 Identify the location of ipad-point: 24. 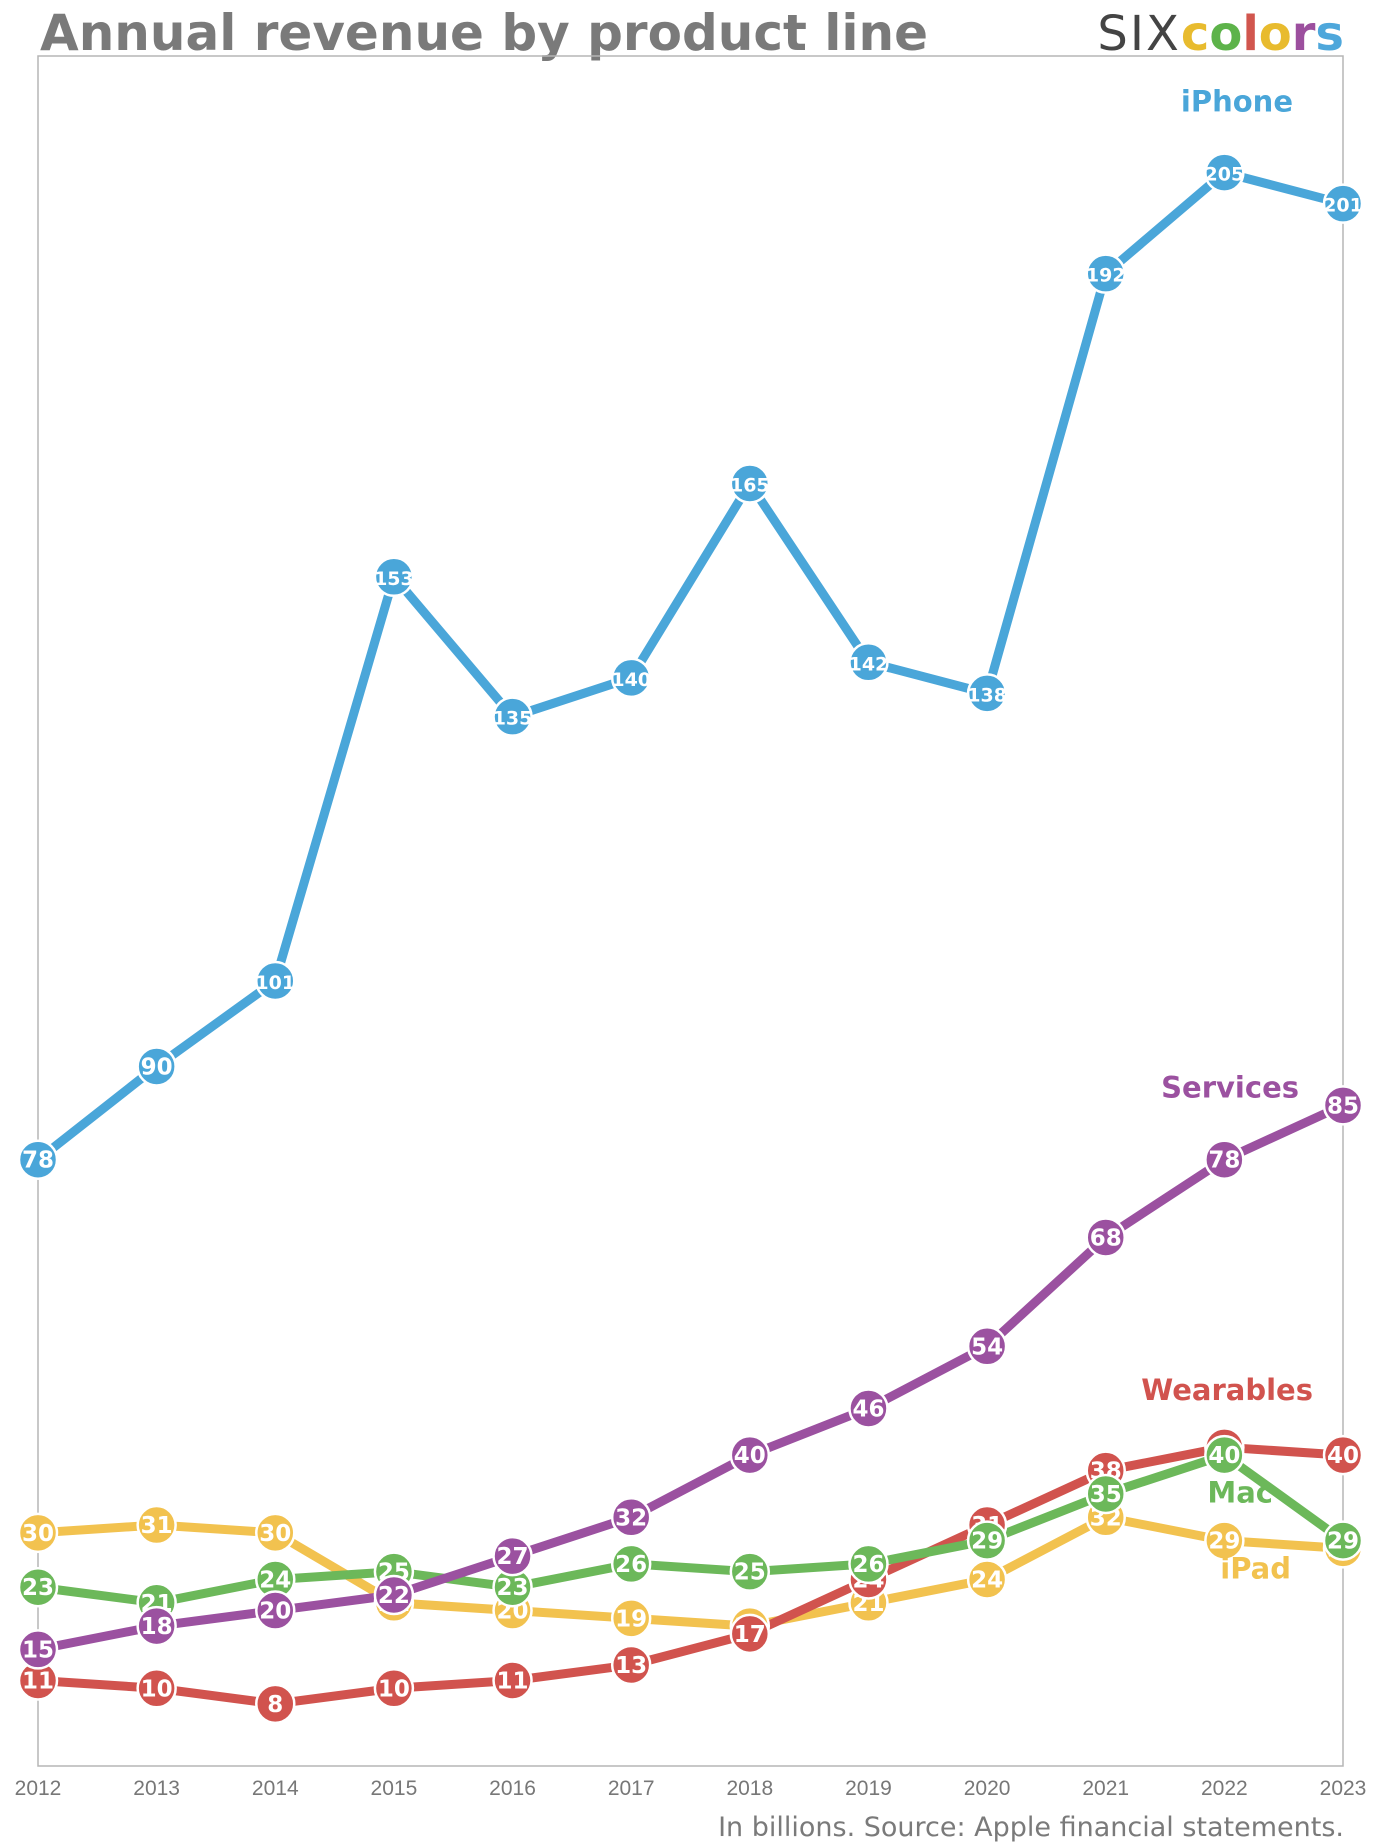
(987, 1579).